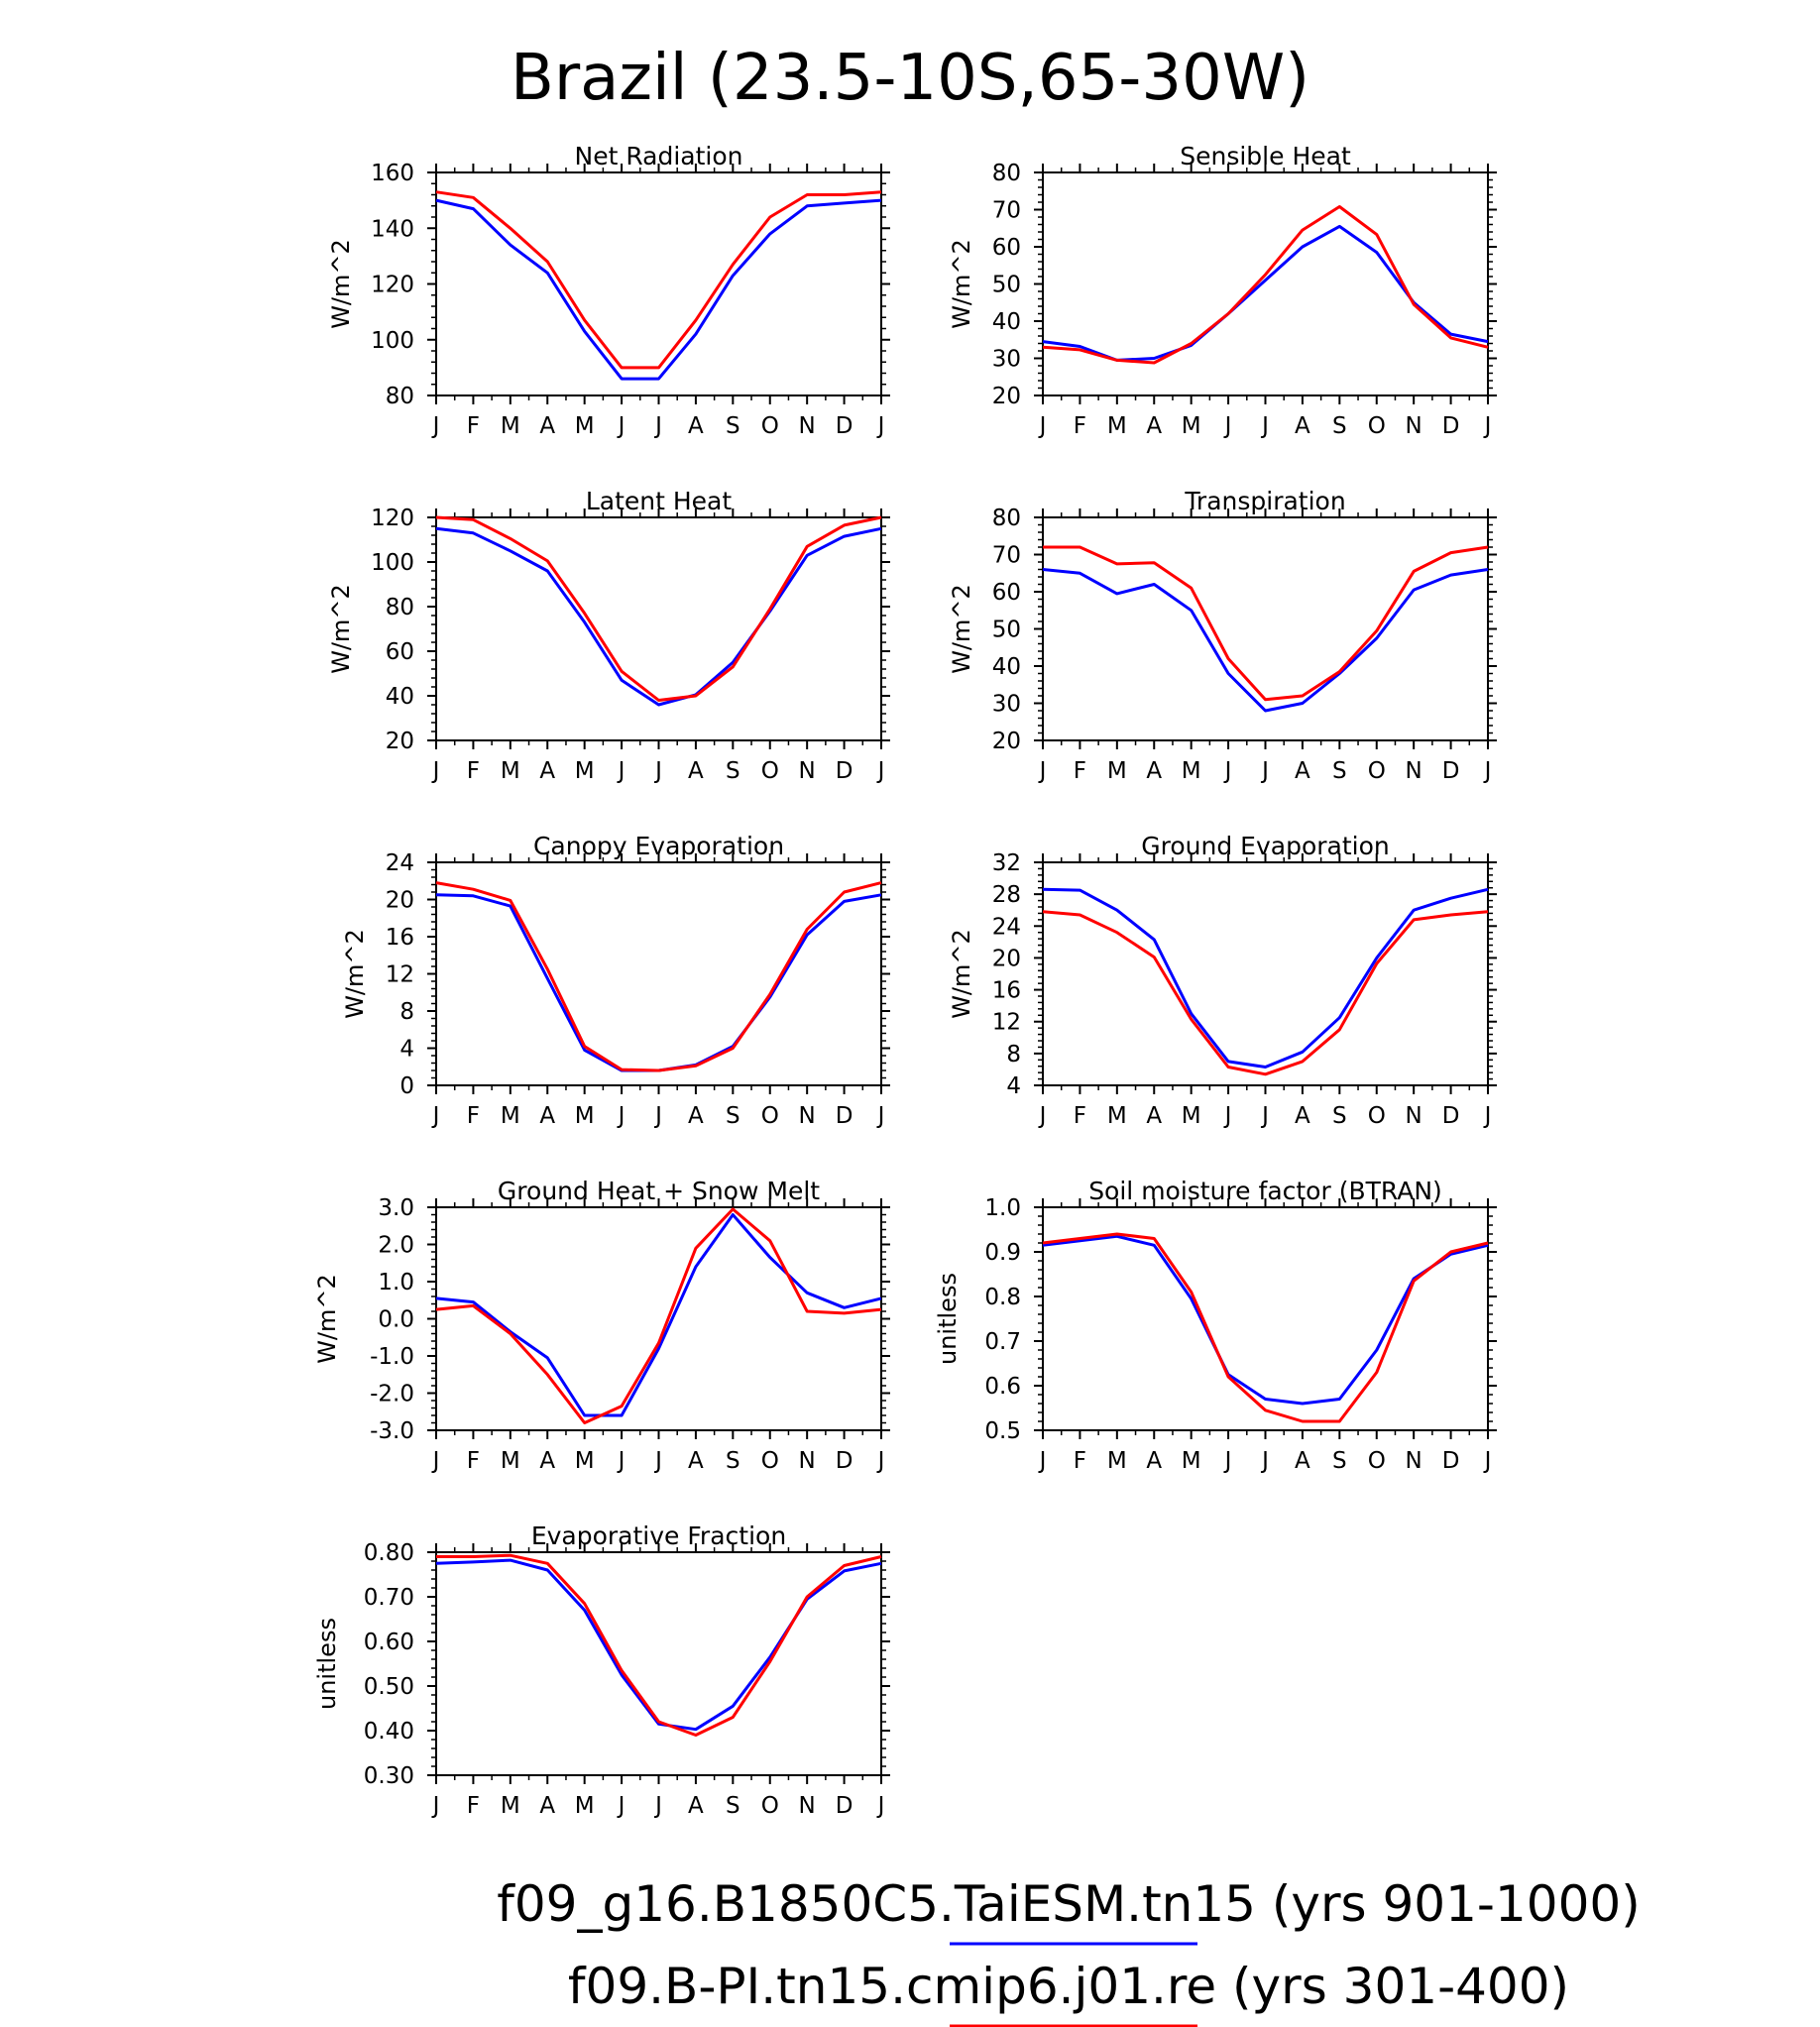 This screenshot has width=1820, height=2027. What do you see at coordinates (400, 697) in the screenshot?
I see `y-tick-label: 40` at bounding box center [400, 697].